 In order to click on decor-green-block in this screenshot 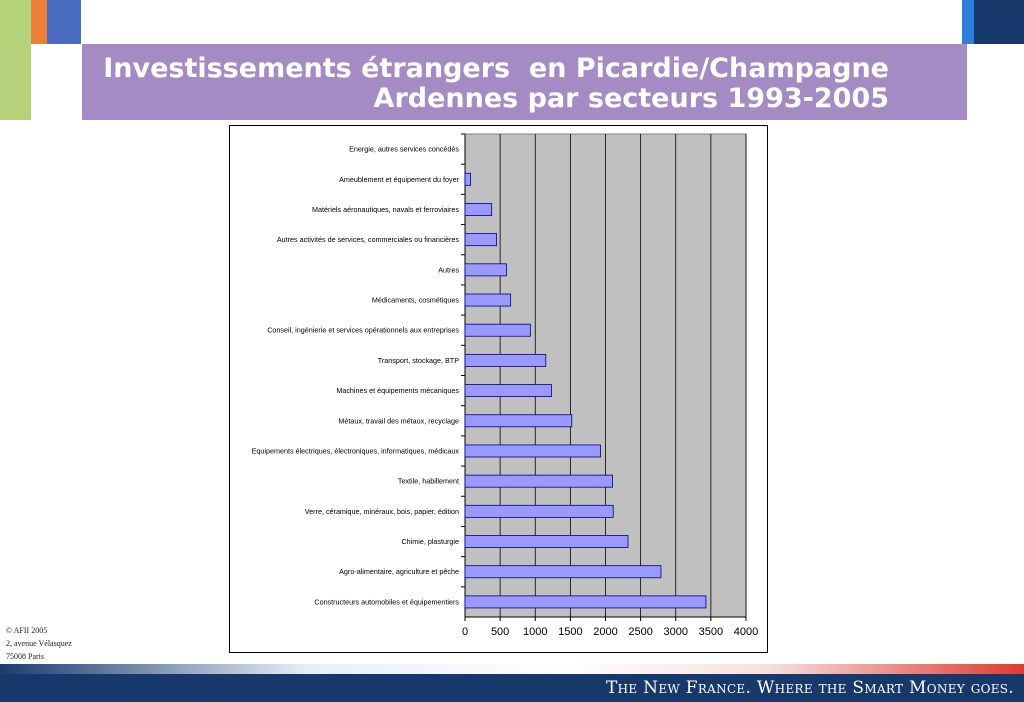, I will do `click(15, 60)`.